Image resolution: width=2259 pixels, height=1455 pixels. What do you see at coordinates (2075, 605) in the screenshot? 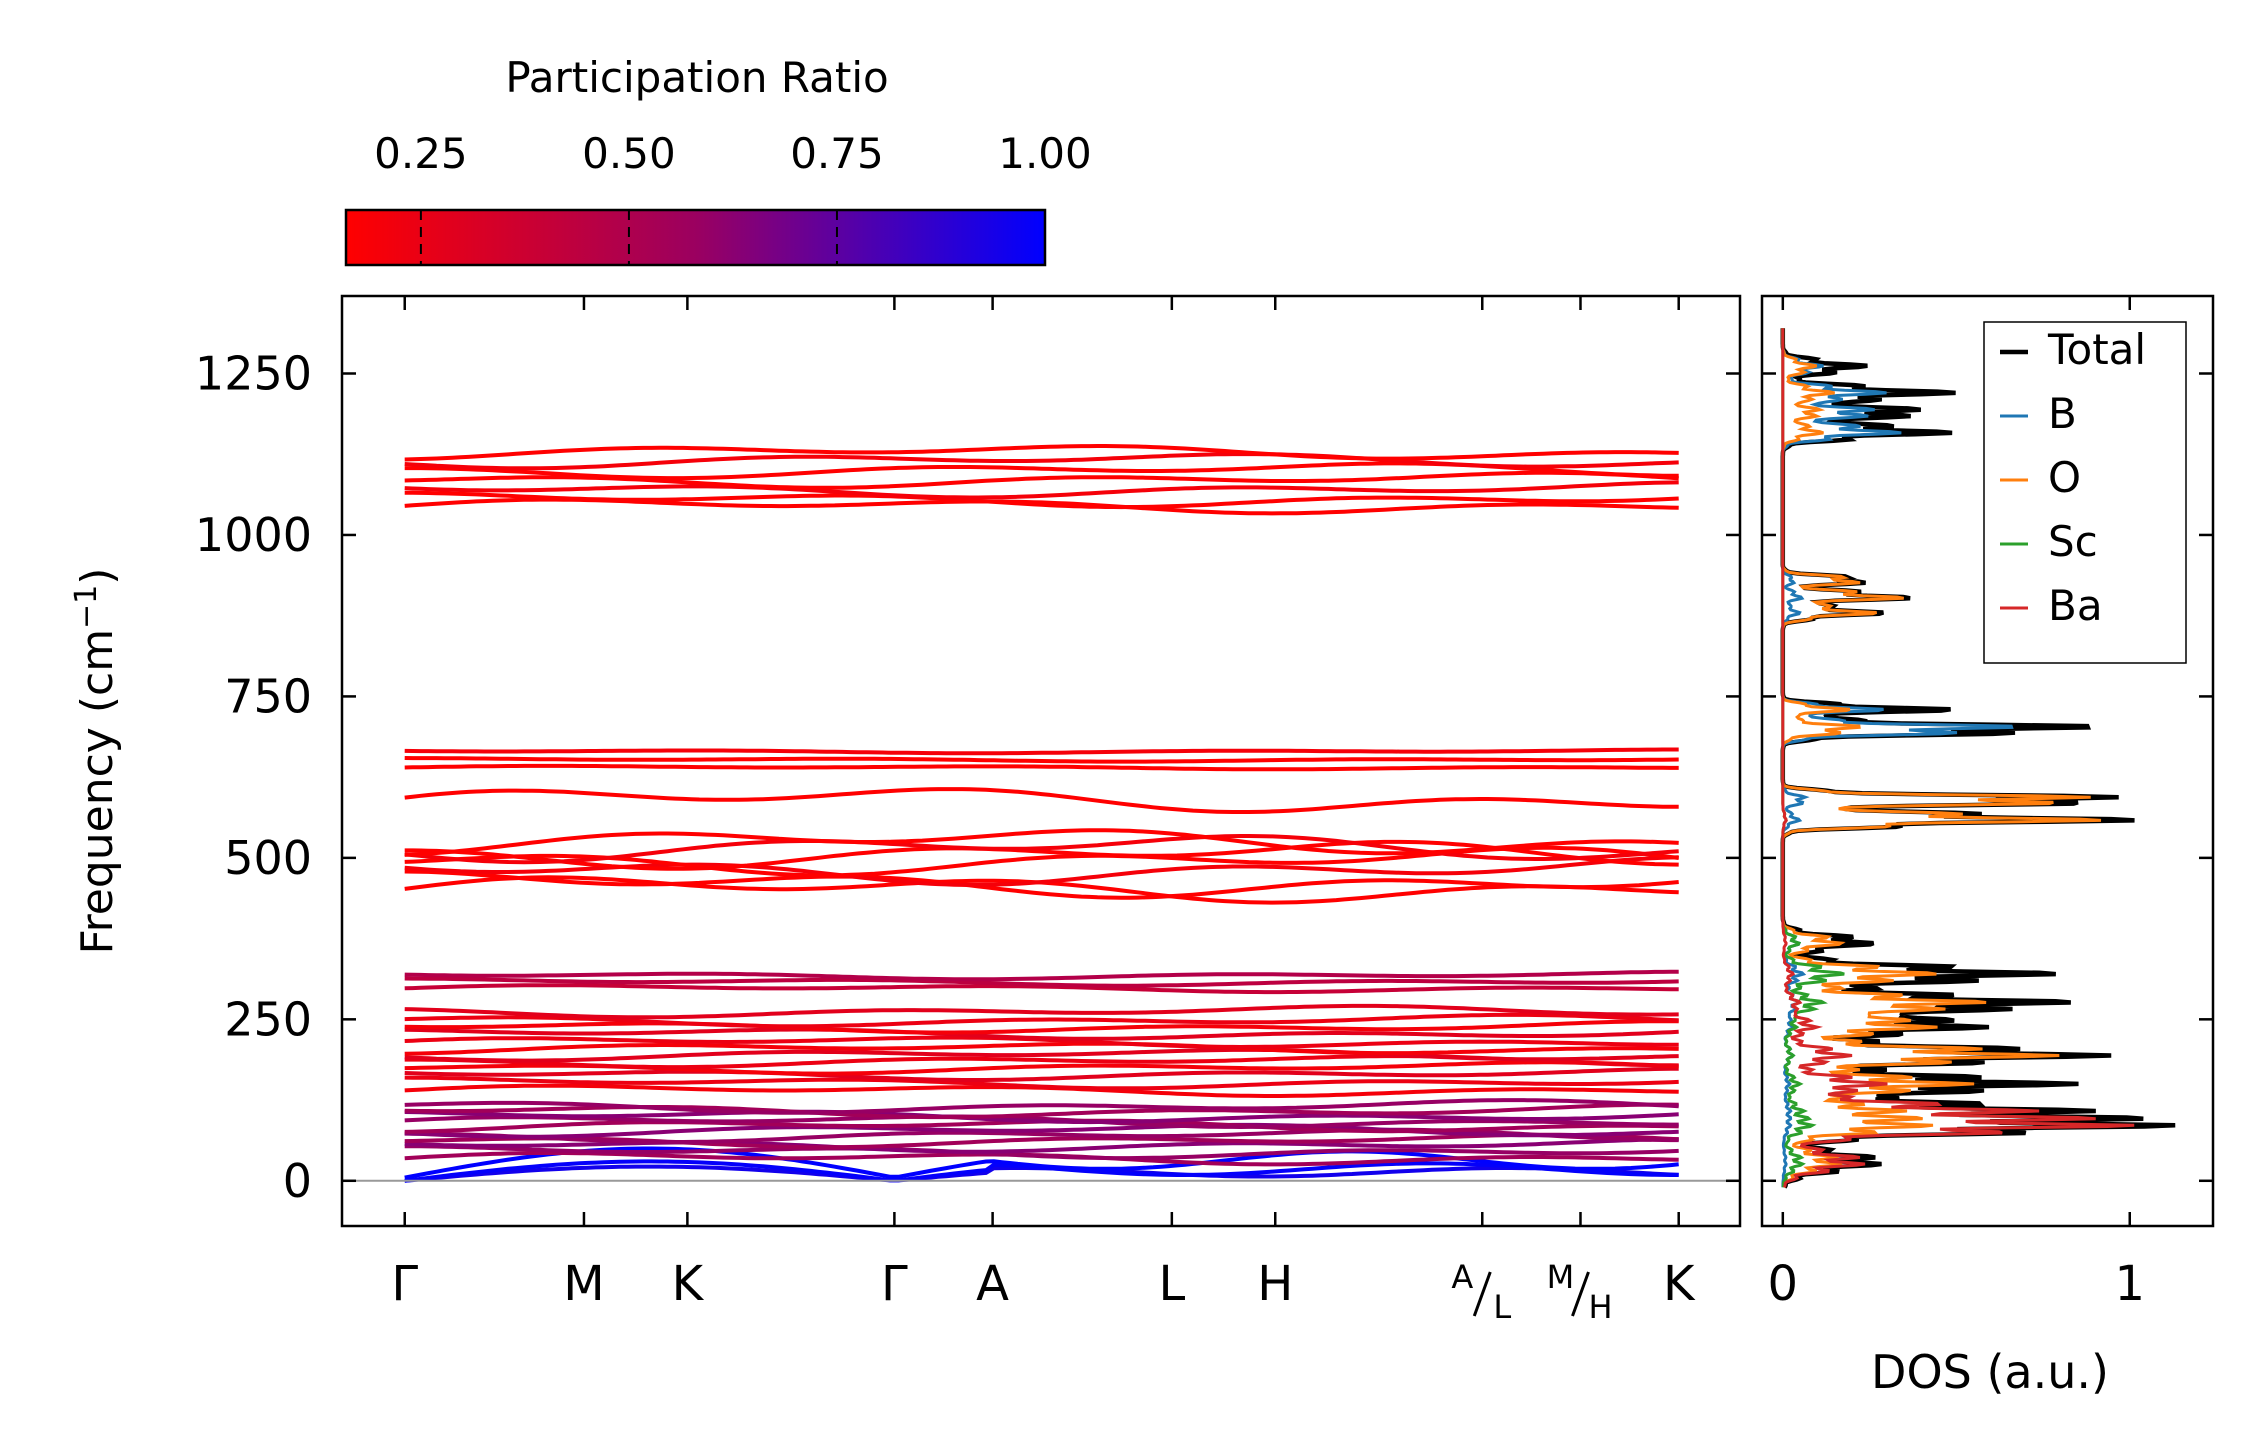
I see `legend-label-ba: Ba` at bounding box center [2075, 605].